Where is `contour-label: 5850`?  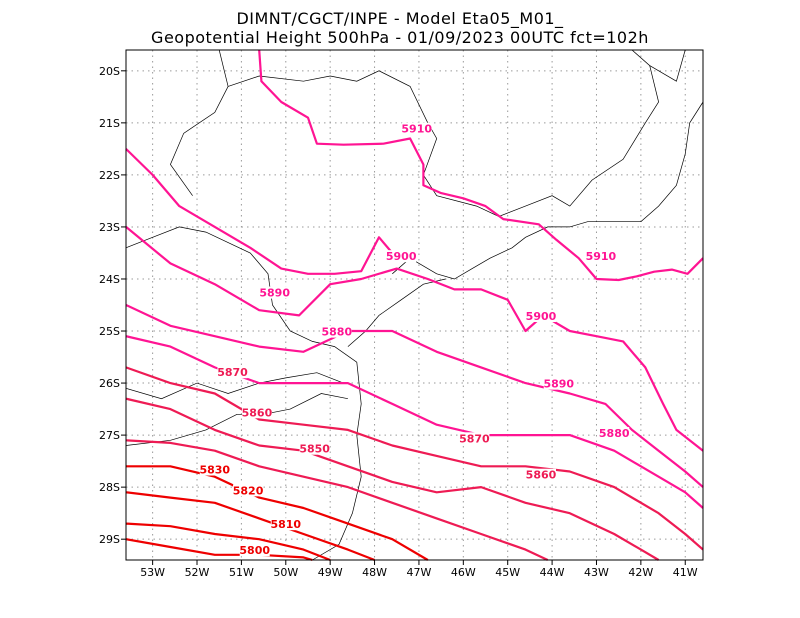
contour-label: 5850 is located at coordinates (314, 449).